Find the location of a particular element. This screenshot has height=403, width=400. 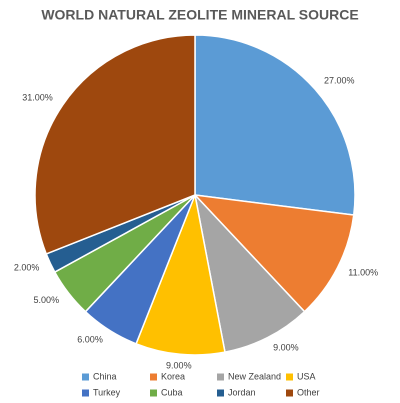

data-label: 5.00% is located at coordinates (47, 300).